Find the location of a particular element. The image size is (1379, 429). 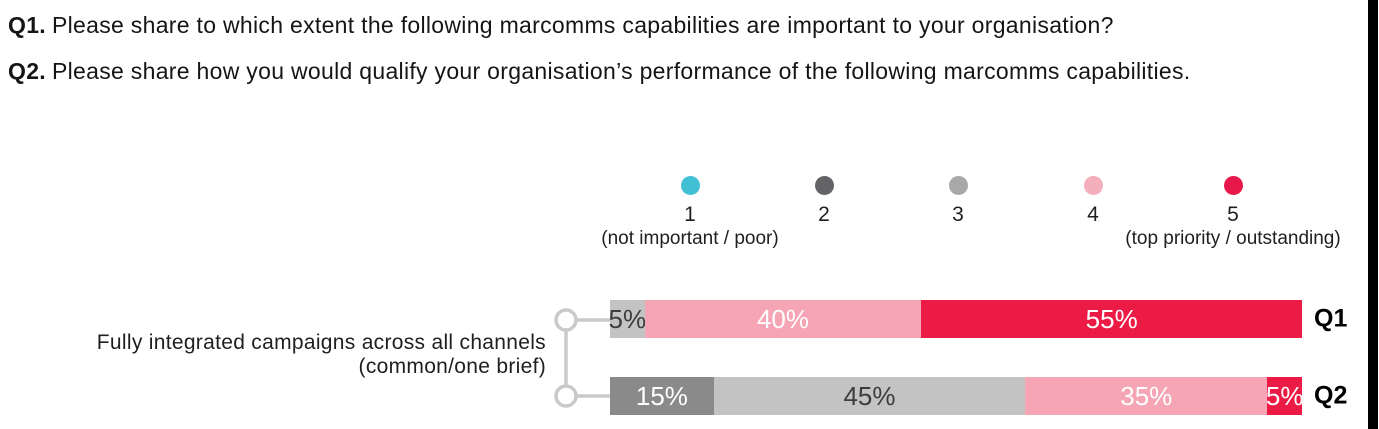

bar-segment-score-4: 40% is located at coordinates (783, 319).